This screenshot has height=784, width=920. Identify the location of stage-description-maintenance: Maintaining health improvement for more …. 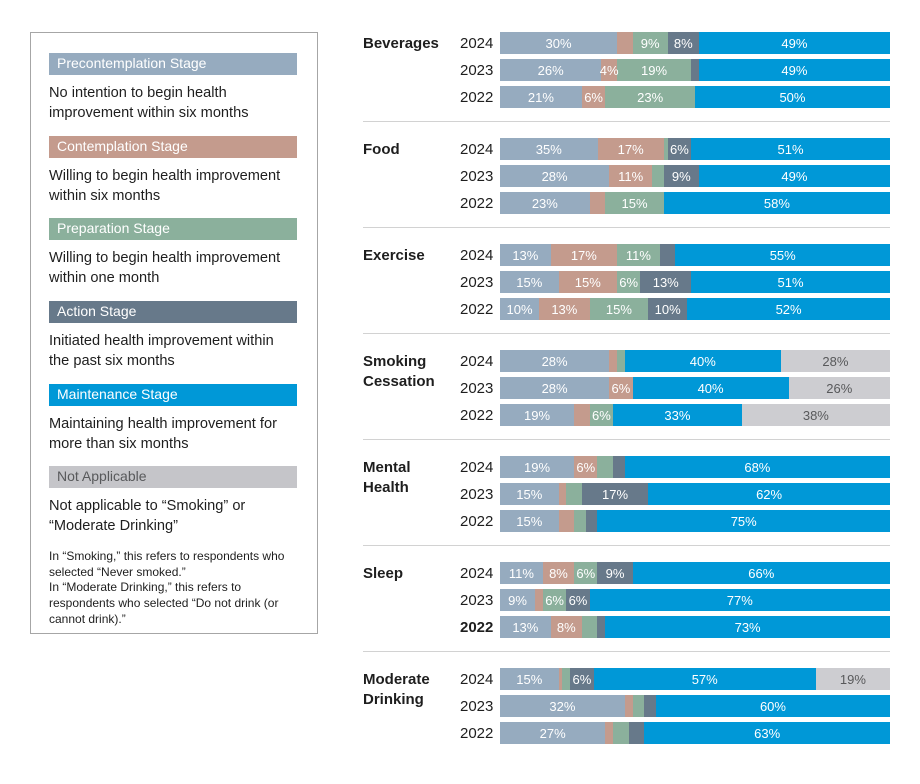
(163, 433).